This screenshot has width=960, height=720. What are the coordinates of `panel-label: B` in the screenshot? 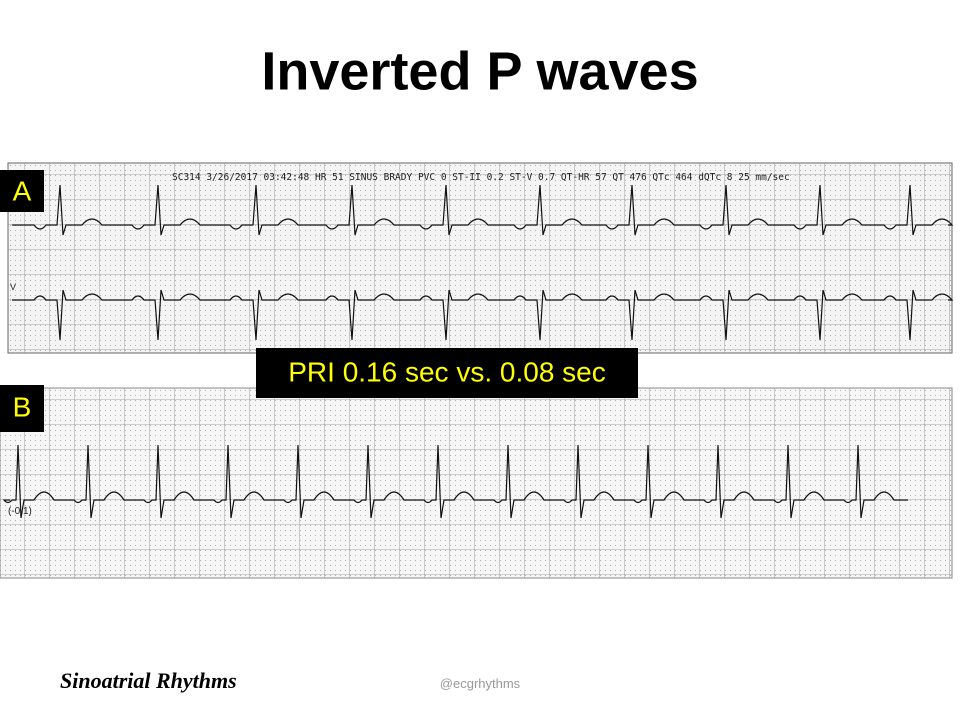 It's located at (22, 406).